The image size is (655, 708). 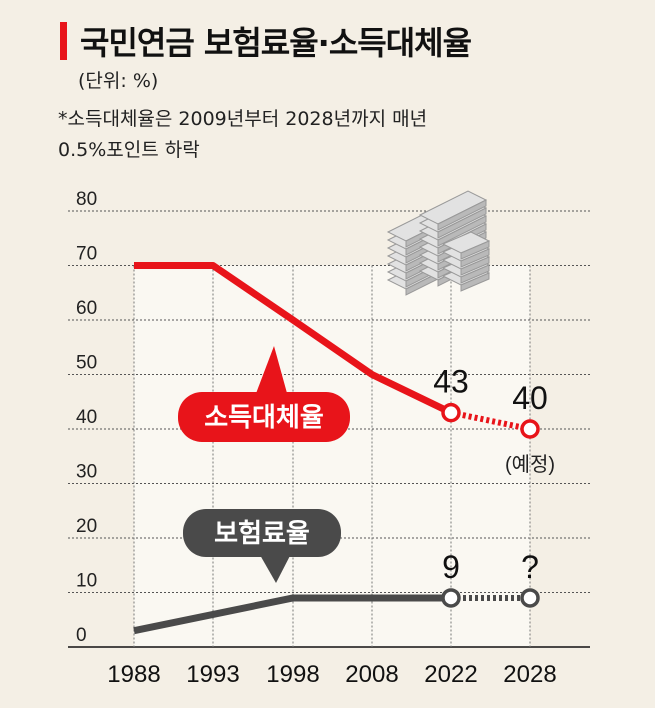 What do you see at coordinates (86, 581) in the screenshot?
I see `y-tick-label: 10` at bounding box center [86, 581].